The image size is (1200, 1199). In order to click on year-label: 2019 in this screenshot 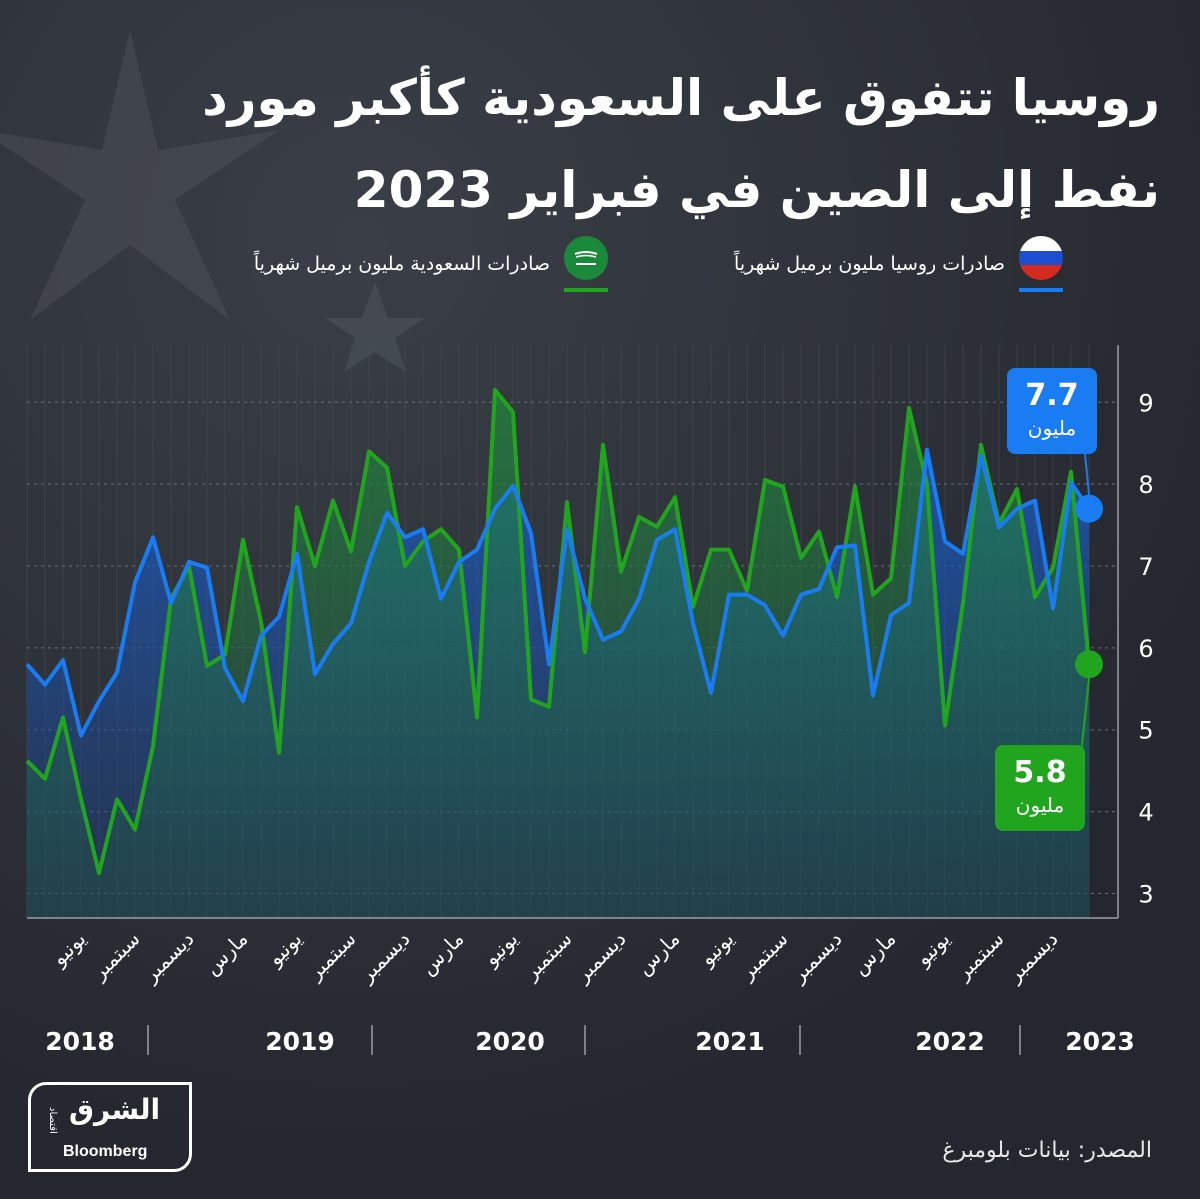, I will do `click(300, 1041)`.